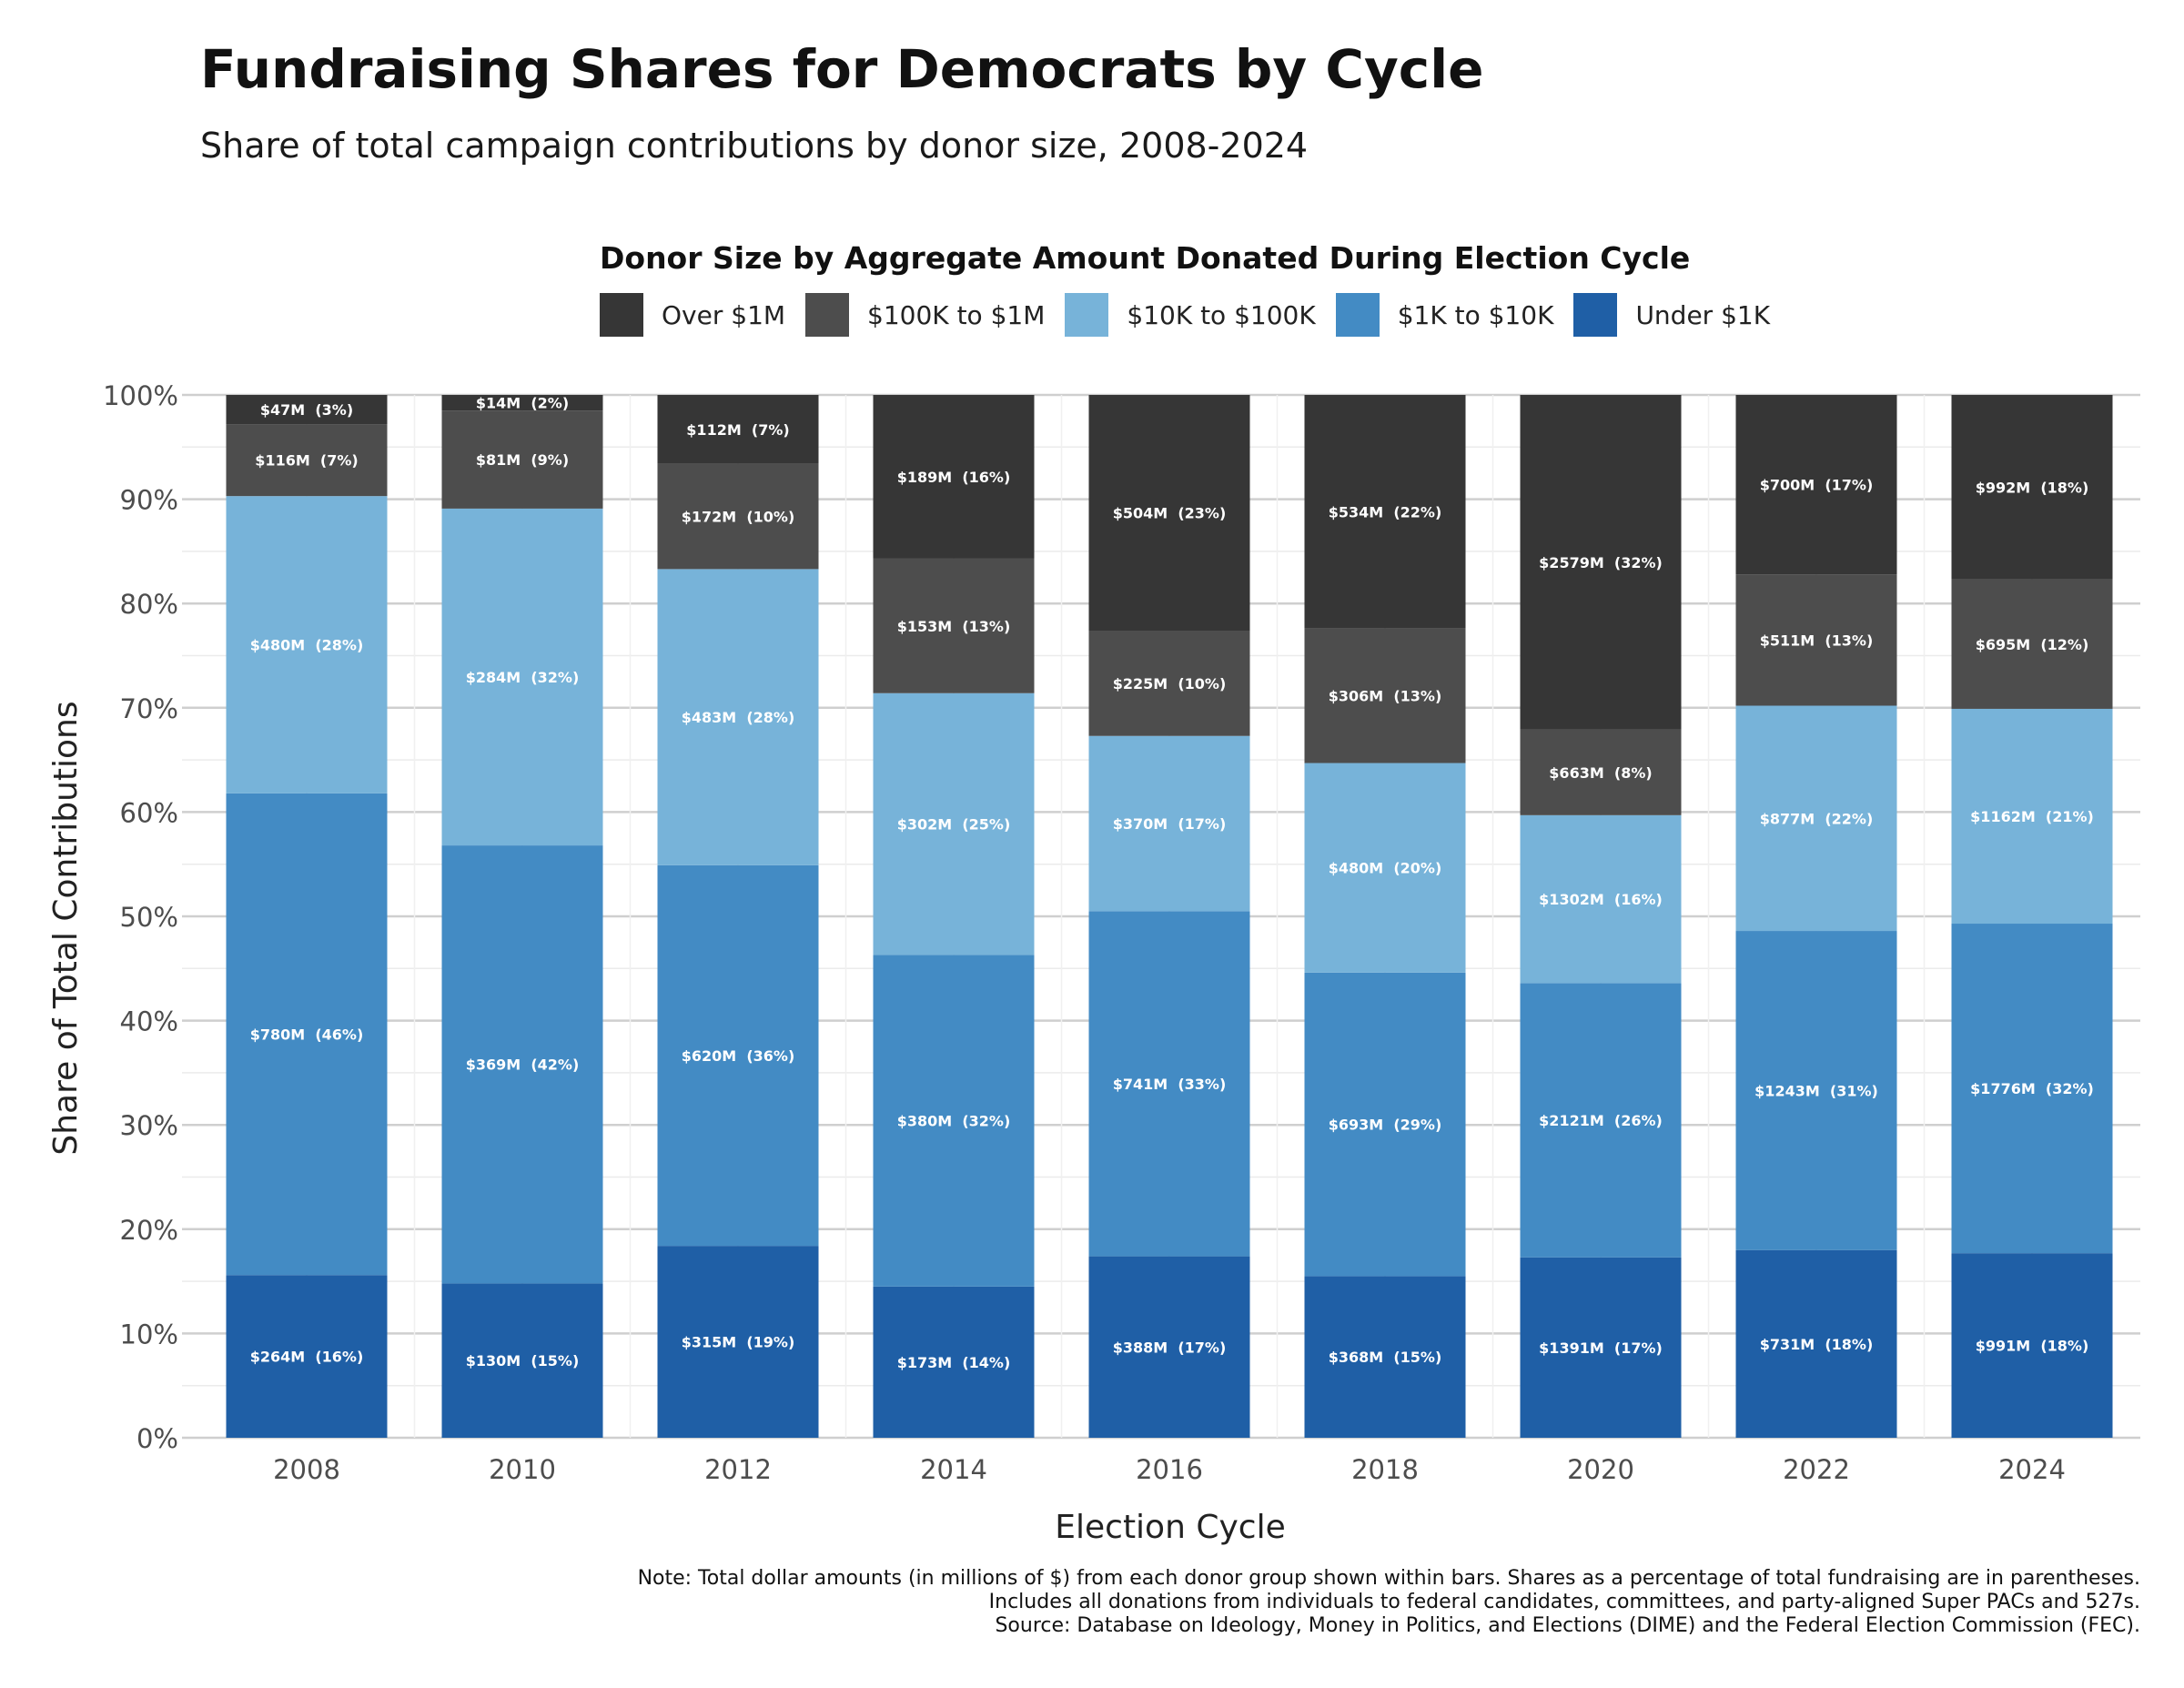 Image resolution: width=2184 pixels, height=1688 pixels. I want to click on y-tick-label: 60%, so click(149, 812).